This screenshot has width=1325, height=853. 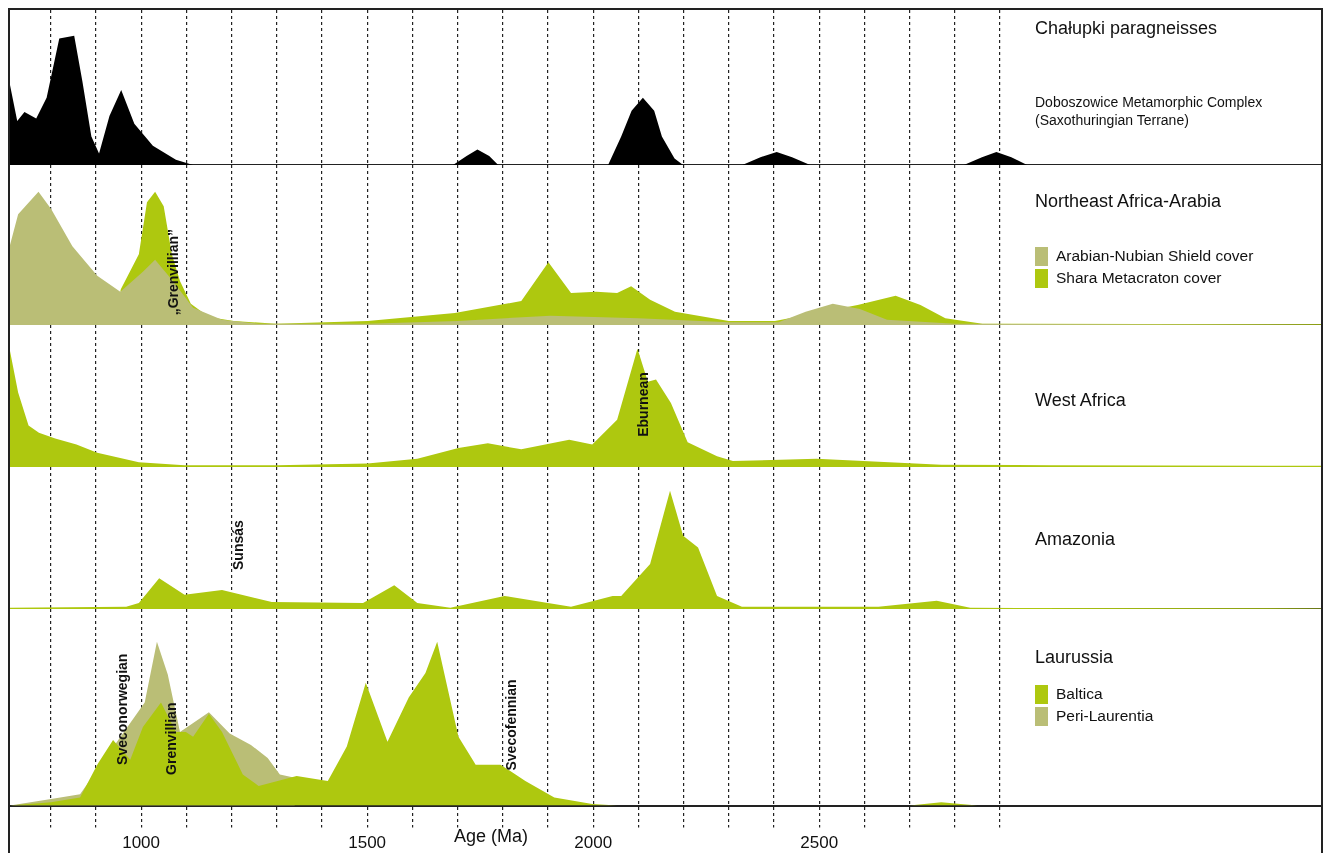 What do you see at coordinates (367, 843) in the screenshot?
I see `x-tick-label: 1500` at bounding box center [367, 843].